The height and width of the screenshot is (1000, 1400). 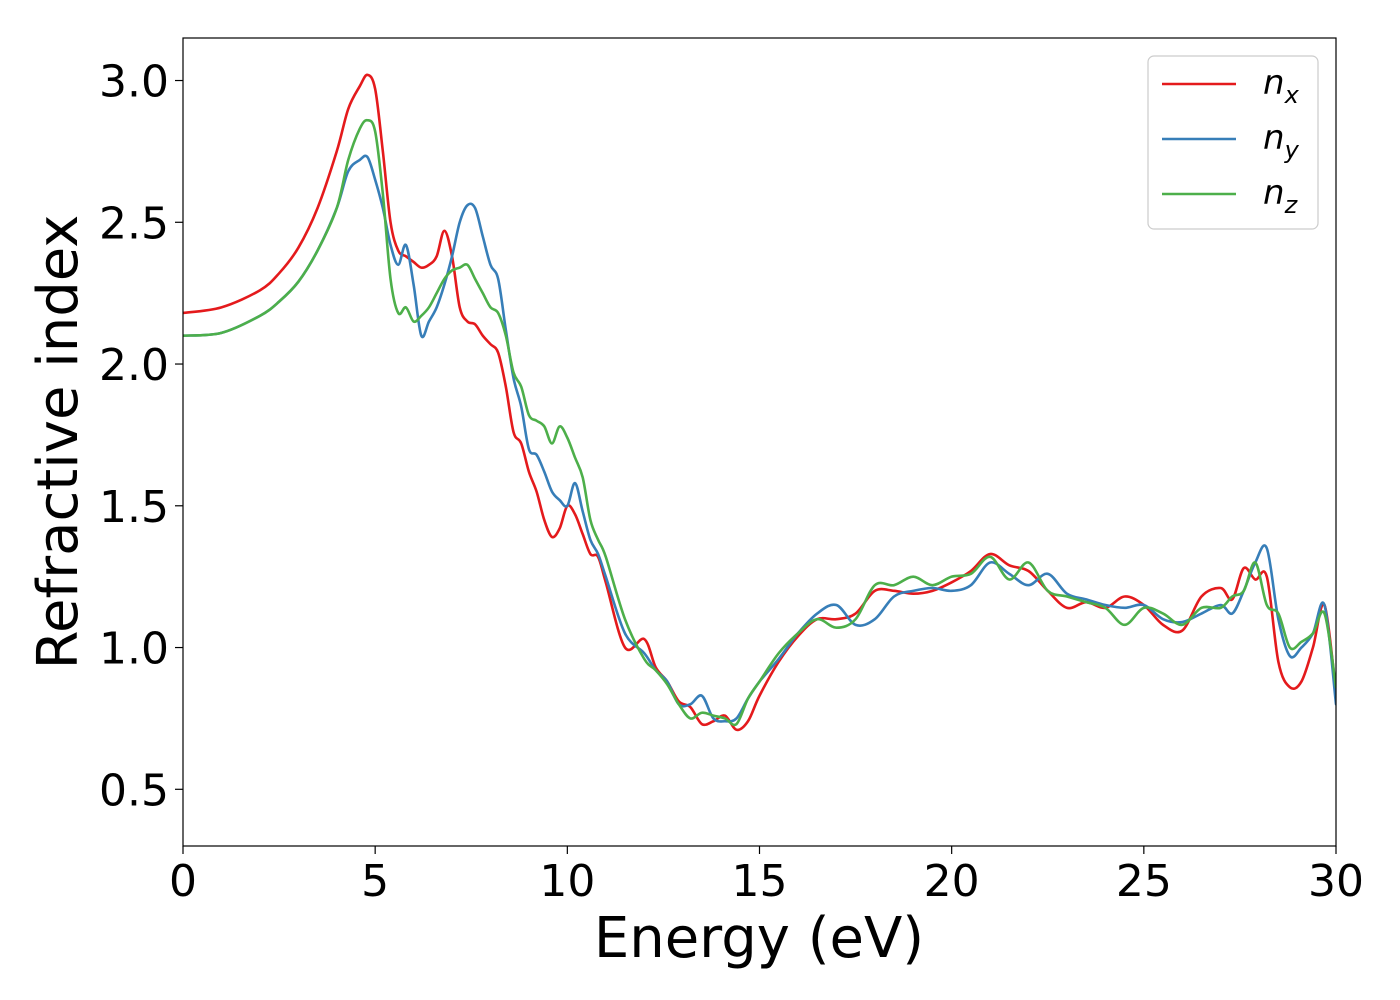 I want to click on legend-label-z: nz, so click(x=1281, y=196).